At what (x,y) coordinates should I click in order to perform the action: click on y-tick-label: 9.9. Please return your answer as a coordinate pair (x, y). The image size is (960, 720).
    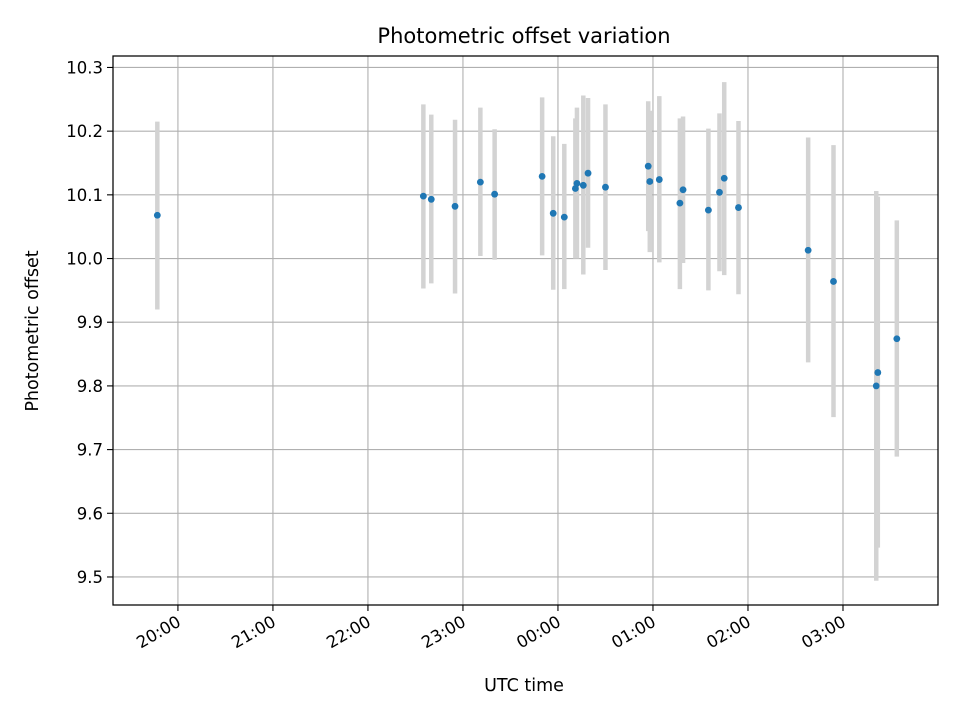
    Looking at the image, I should click on (90, 322).